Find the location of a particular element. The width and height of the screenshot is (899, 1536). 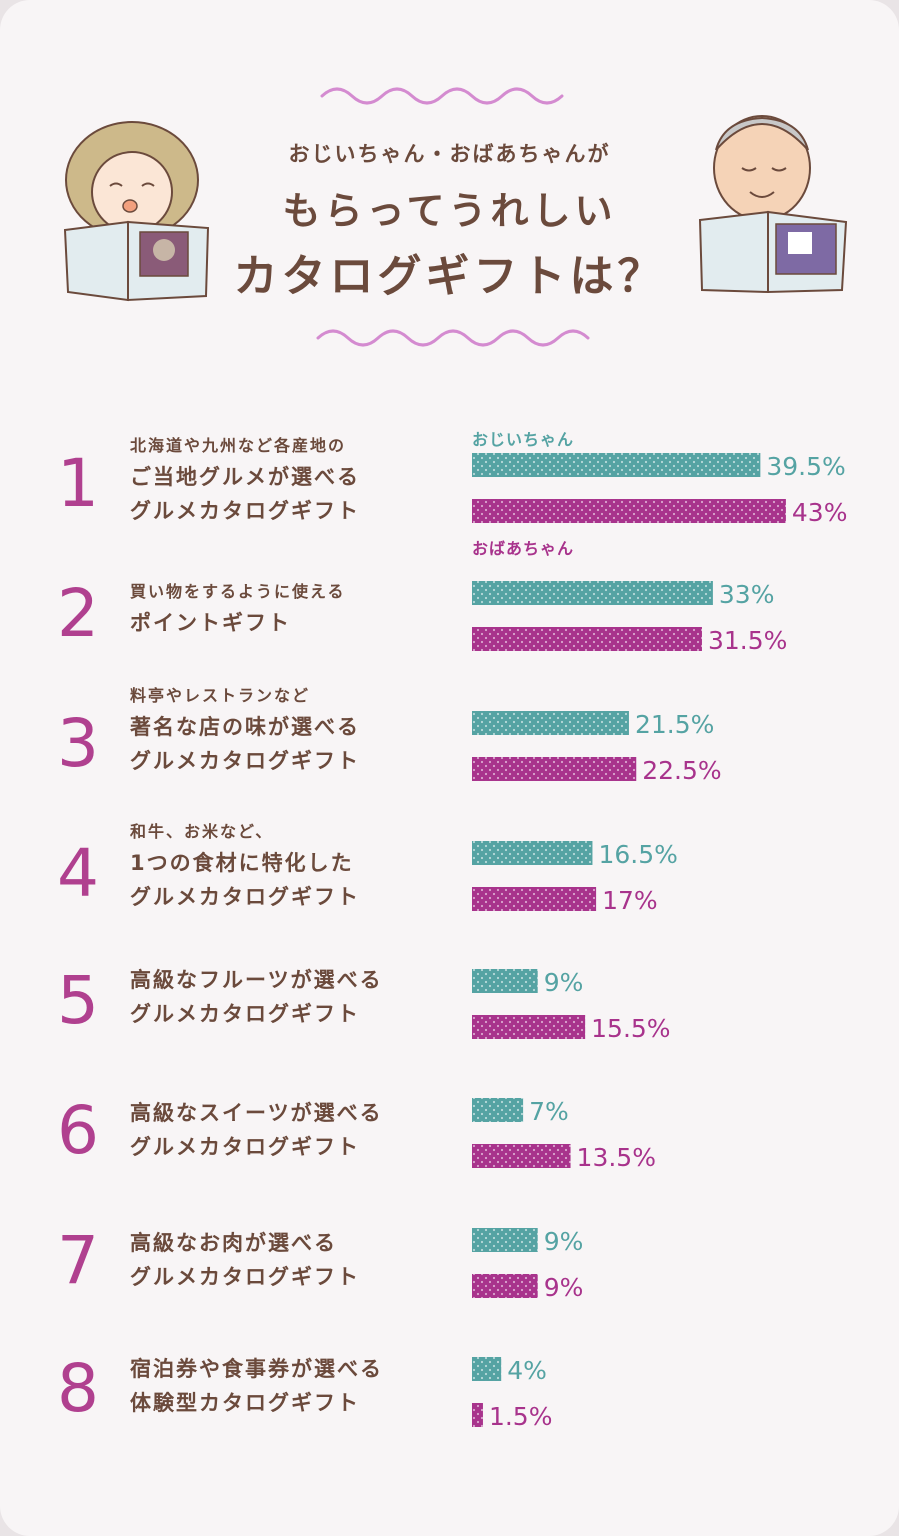

bar-value-label: 22.5% is located at coordinates (681, 770).